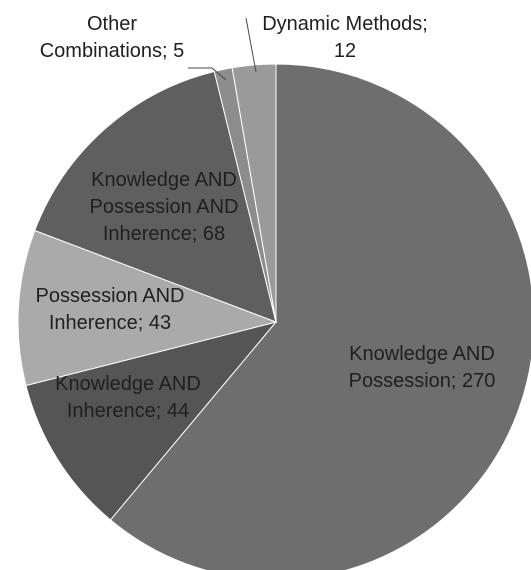 Image resolution: width=531 pixels, height=570 pixels. Describe the element at coordinates (164, 207) in the screenshot. I see `slice-label-knowledge-and-possession-and-inherence: Knowledge AND Possession AND Inherence; 68` at that location.